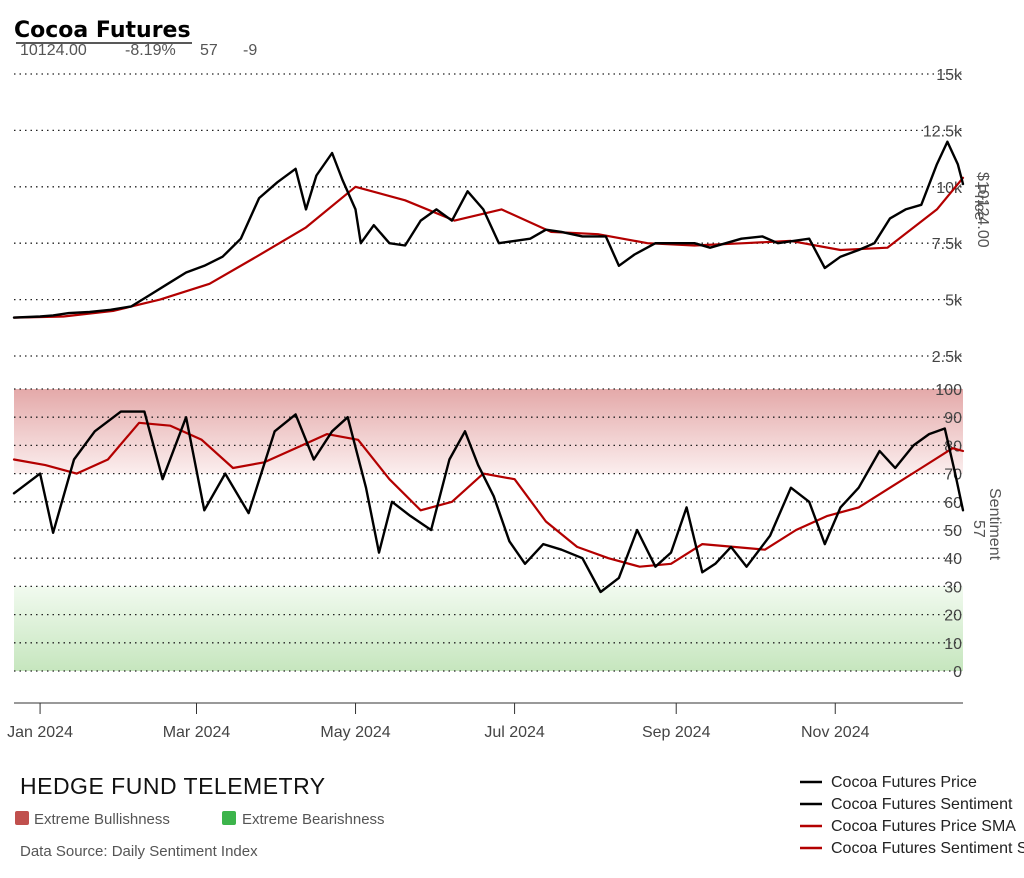 The height and width of the screenshot is (878, 1024). What do you see at coordinates (250, 50) in the screenshot?
I see `stat-sentiment-change: -9` at bounding box center [250, 50].